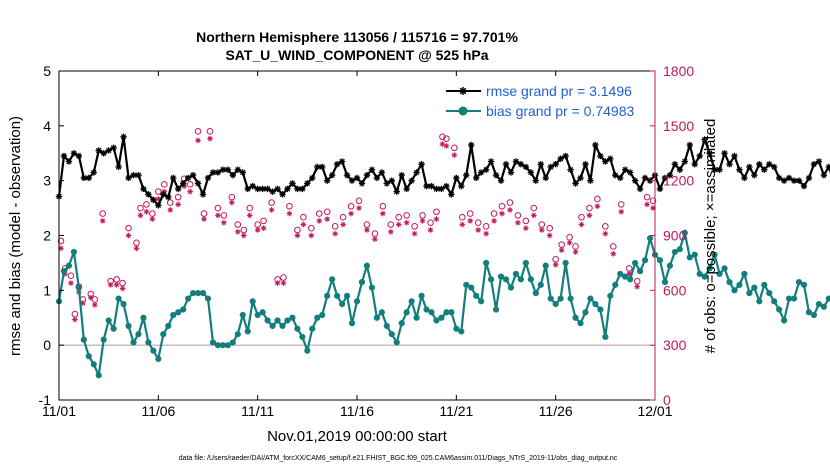 This screenshot has width=830, height=470. What do you see at coordinates (356, 55) in the screenshot?
I see `chart-title-line2: SAT_U_WIND_COMPONENT @ 525 hPa` at bounding box center [356, 55].